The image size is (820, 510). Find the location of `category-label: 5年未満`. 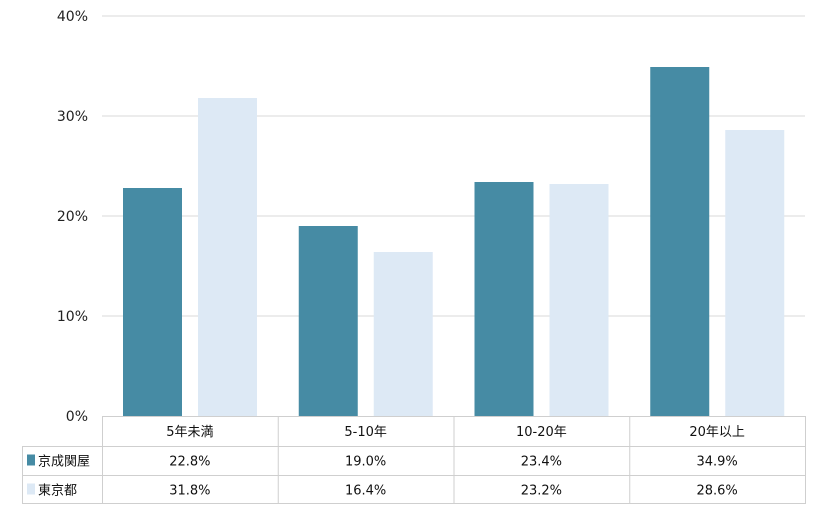

category-label: 5年未満 is located at coordinates (189, 432).